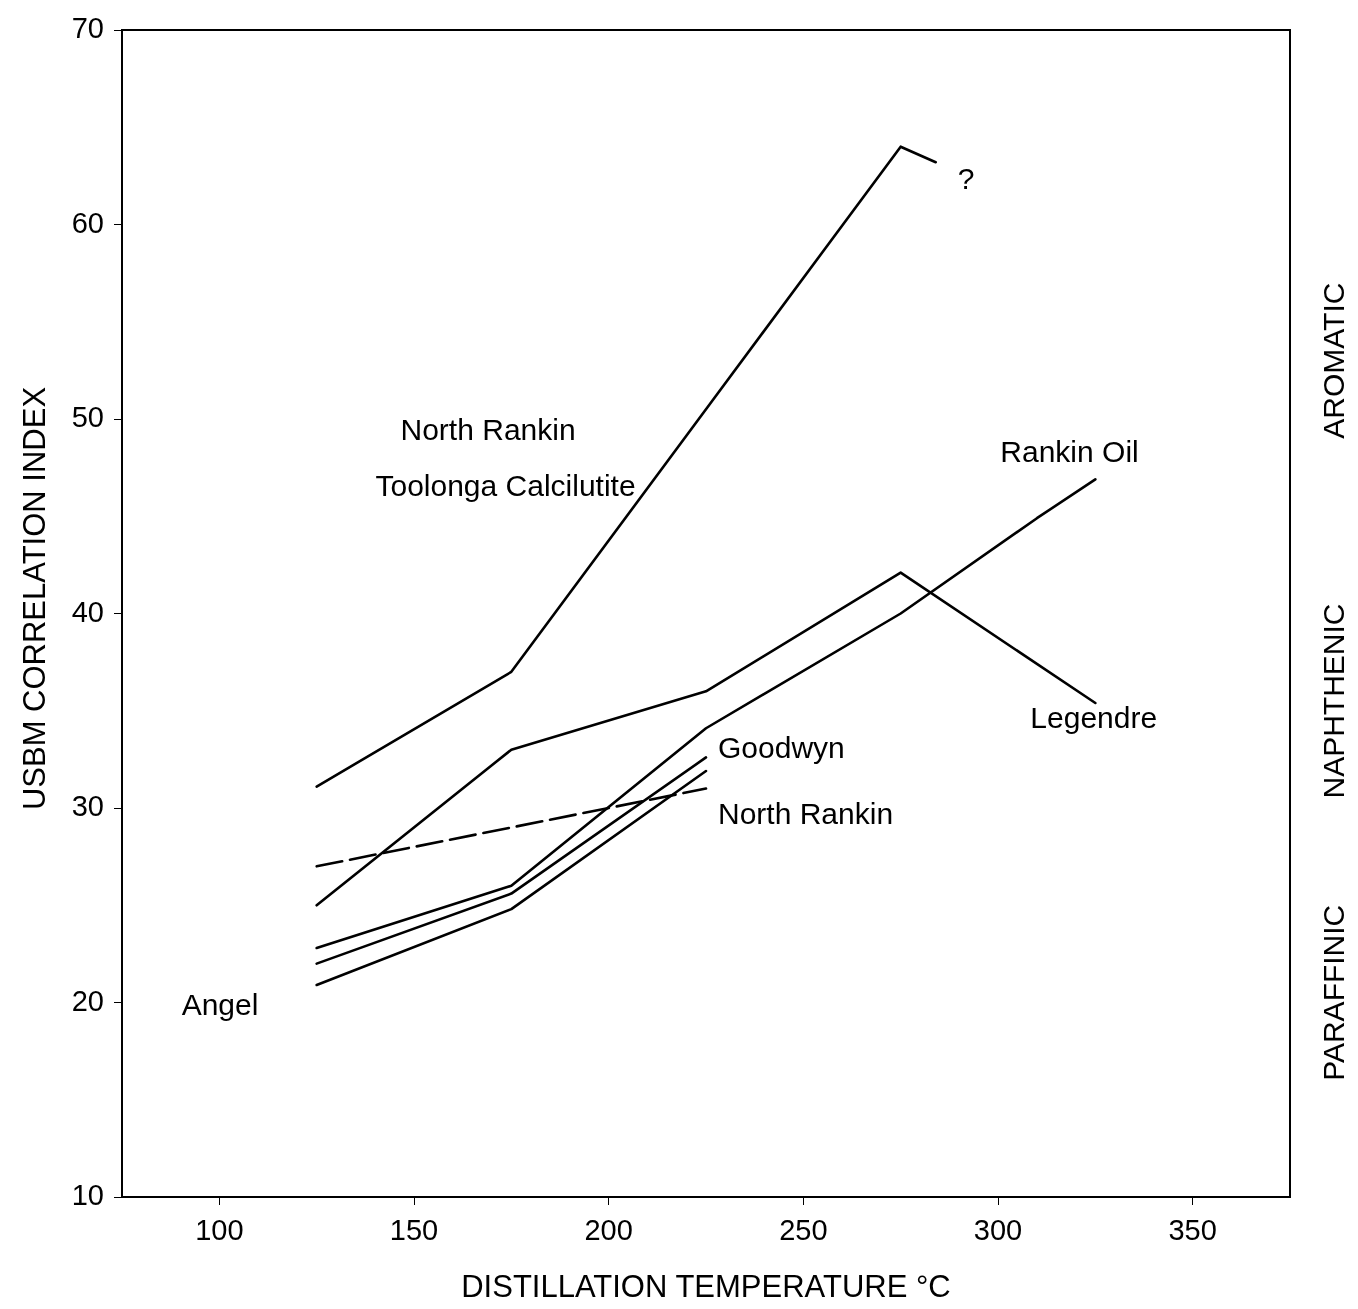  I want to click on x-tick-label: 350, so click(1192, 1230).